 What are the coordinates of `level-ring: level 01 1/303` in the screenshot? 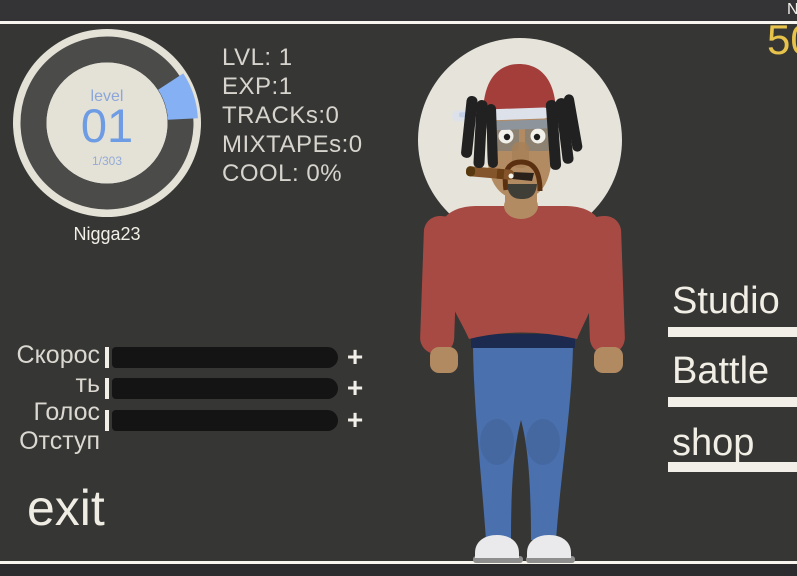 It's located at (107, 123).